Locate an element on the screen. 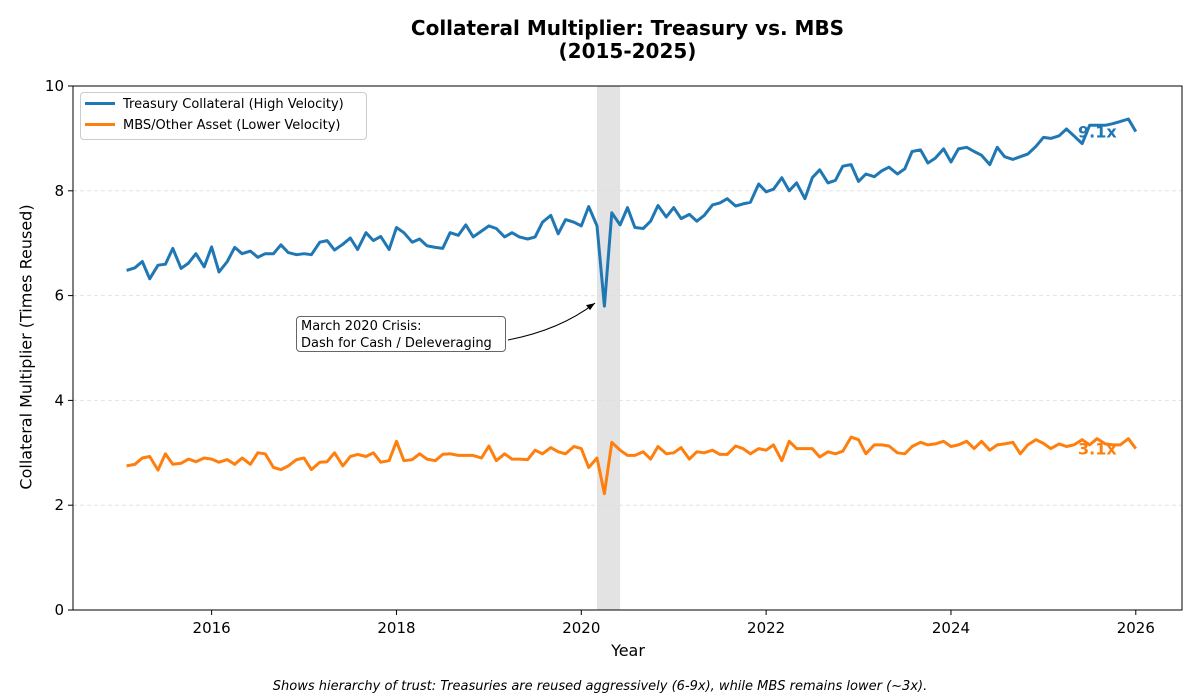 The image size is (1200, 700). legend-swatch-treasury is located at coordinates (100, 103).